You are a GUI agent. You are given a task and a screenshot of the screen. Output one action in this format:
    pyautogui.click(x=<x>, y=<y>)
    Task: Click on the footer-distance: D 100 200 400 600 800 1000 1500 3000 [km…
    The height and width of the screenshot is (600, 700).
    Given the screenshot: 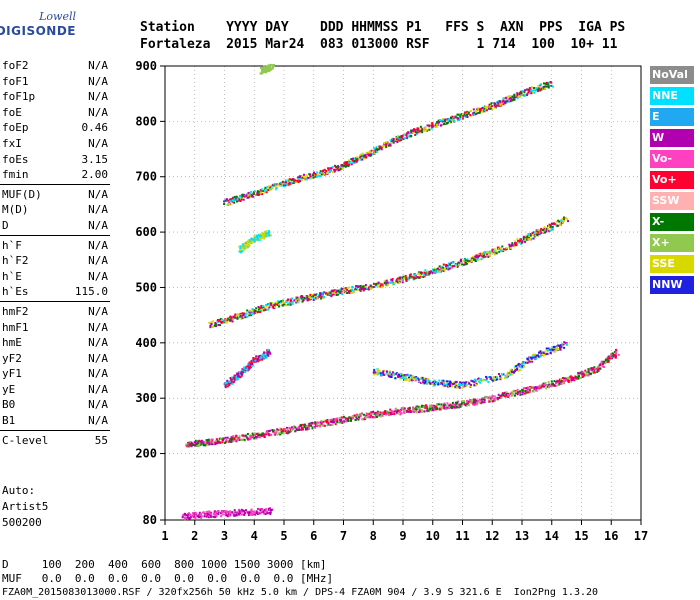 What is the action you would take?
    pyautogui.click(x=164, y=564)
    